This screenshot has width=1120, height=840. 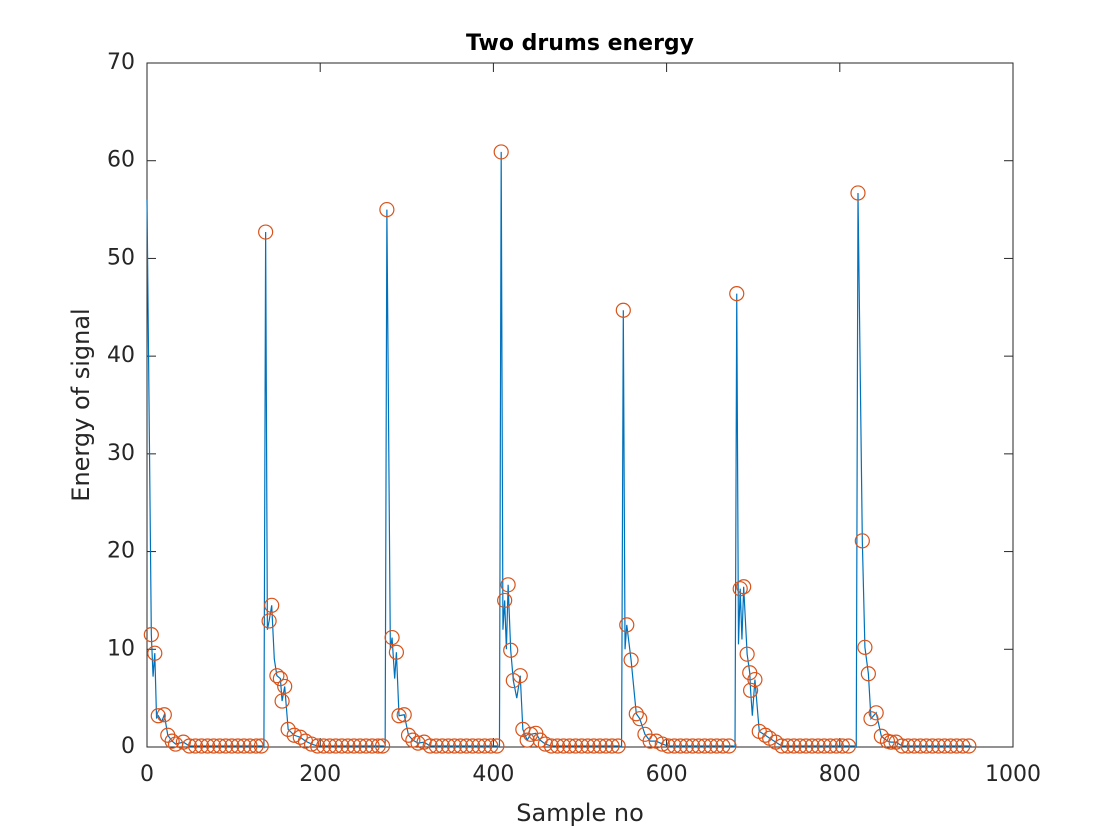 I want to click on y-tick-label: 0, so click(x=128, y=746).